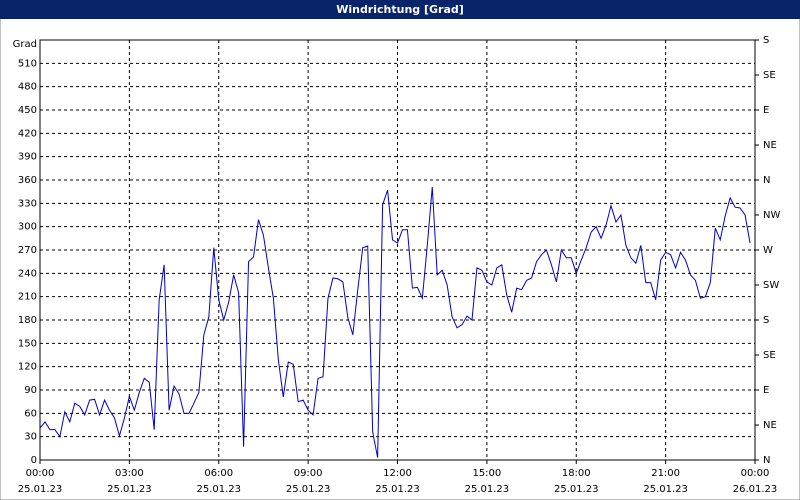 The image size is (800, 500). I want to click on y-axis-label: Grad, so click(25, 44).